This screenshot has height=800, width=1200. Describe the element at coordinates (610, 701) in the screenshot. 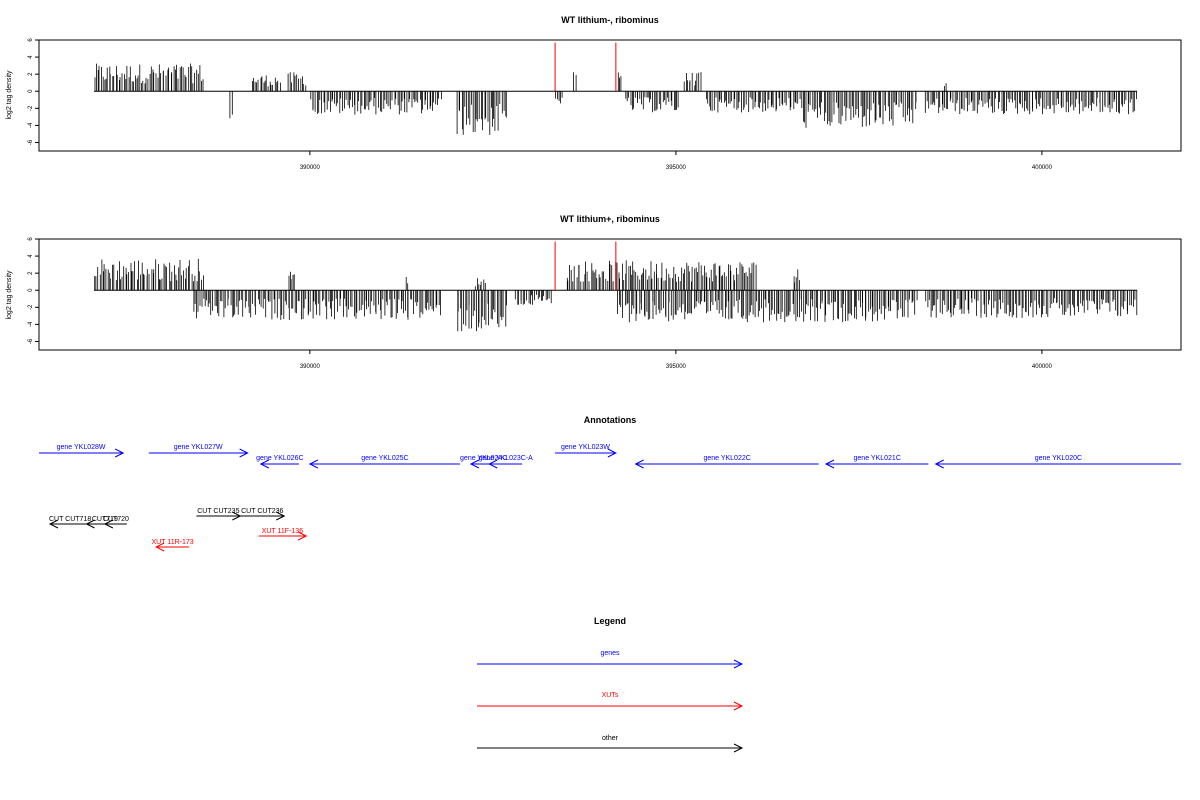

I see `legend-item-xuts: XUTs` at that location.